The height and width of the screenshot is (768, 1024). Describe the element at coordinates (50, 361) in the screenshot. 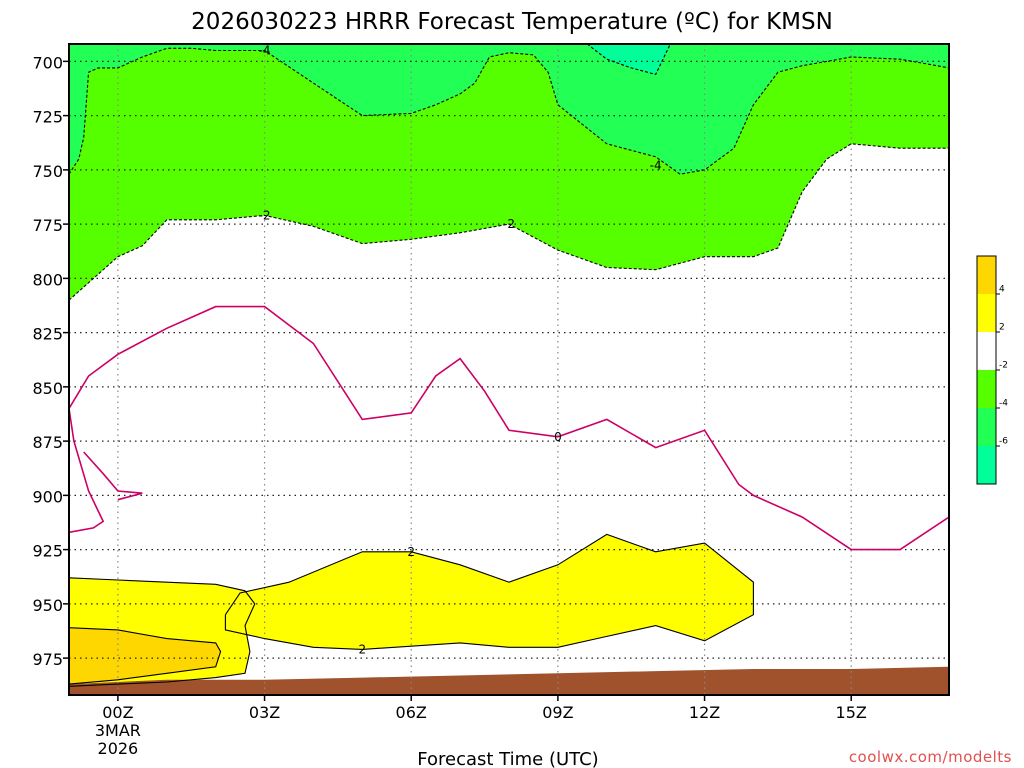

I see `y-axis: 700 725 750 775 800 825 850 875 900 925 950 975` at that location.